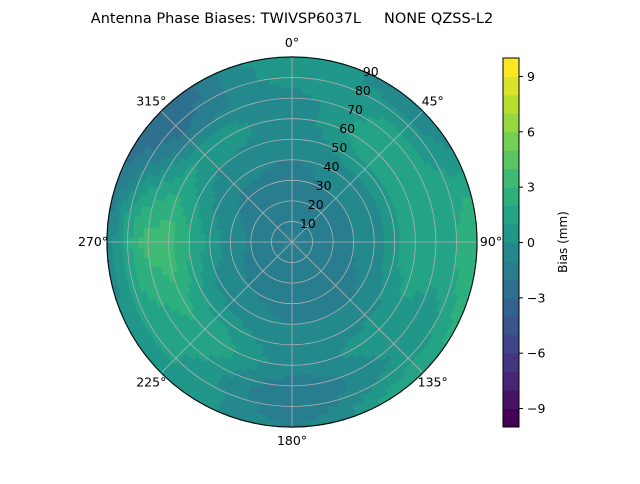  What do you see at coordinates (433, 100) in the screenshot?
I see `angle-tick-label: 45°` at bounding box center [433, 100].